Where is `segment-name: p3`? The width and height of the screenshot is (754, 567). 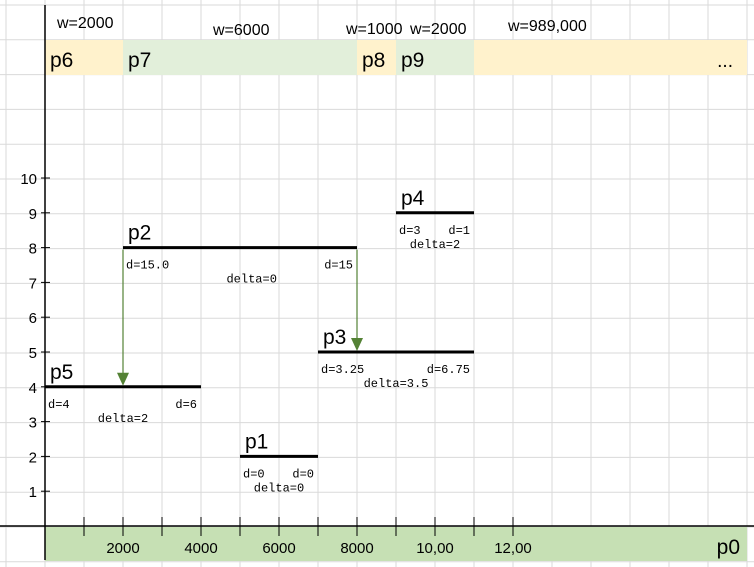
segment-name: p3 is located at coordinates (334, 337).